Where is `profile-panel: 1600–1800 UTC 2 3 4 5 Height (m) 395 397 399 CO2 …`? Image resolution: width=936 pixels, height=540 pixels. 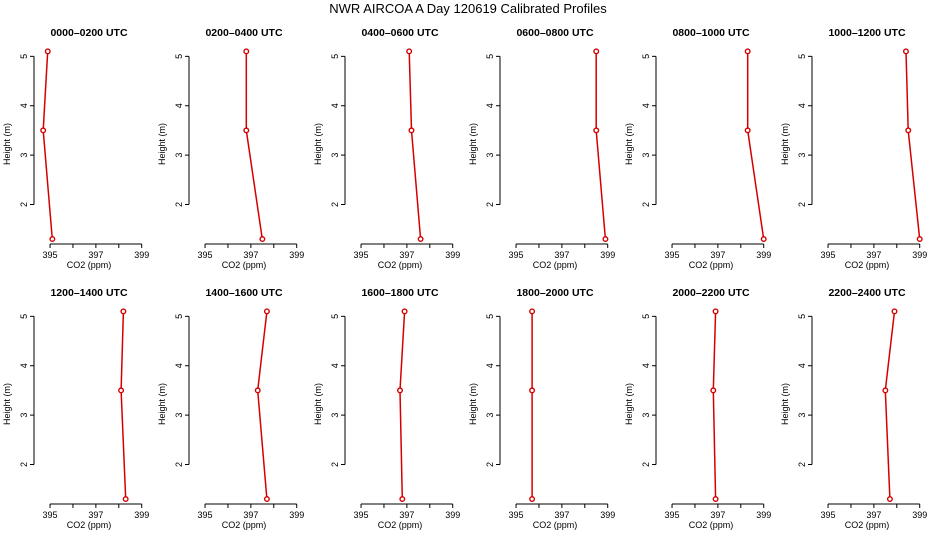
profile-panel: 1600–1800 UTC 2 3 4 5 Height (m) 395 397 399 CO2 … is located at coordinates (386, 408).